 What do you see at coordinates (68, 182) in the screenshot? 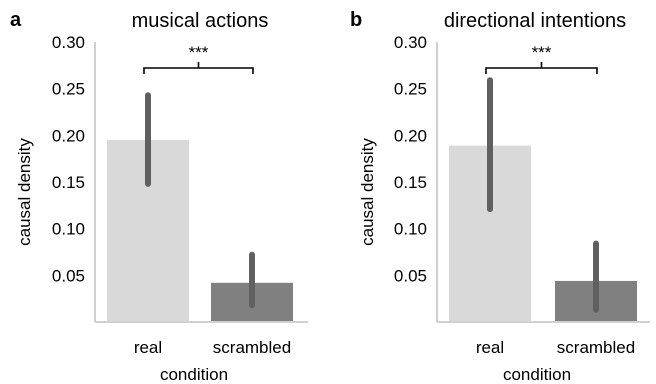
I see `panel-a-y-tick-label: 0.15` at bounding box center [68, 182].